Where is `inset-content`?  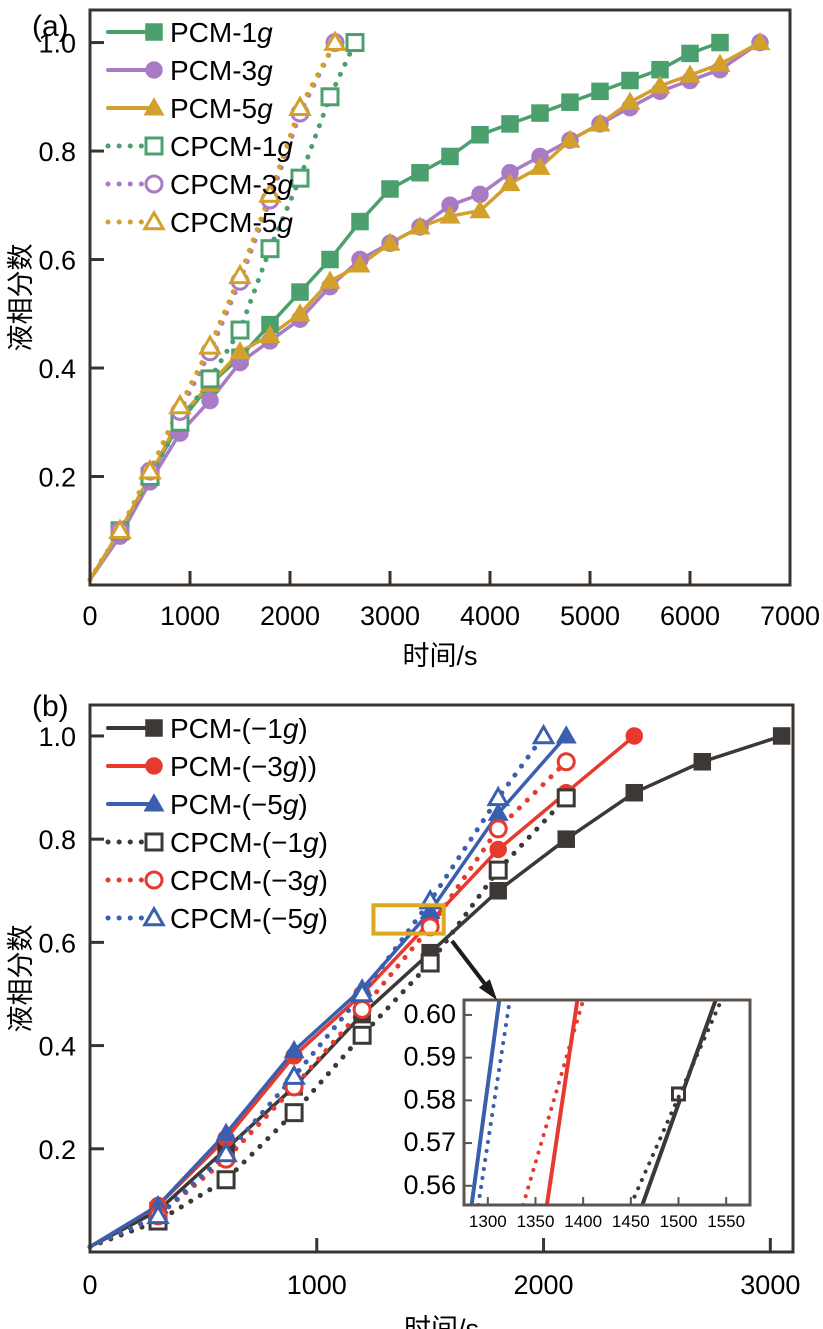
inset-content is located at coordinates (596, 1102).